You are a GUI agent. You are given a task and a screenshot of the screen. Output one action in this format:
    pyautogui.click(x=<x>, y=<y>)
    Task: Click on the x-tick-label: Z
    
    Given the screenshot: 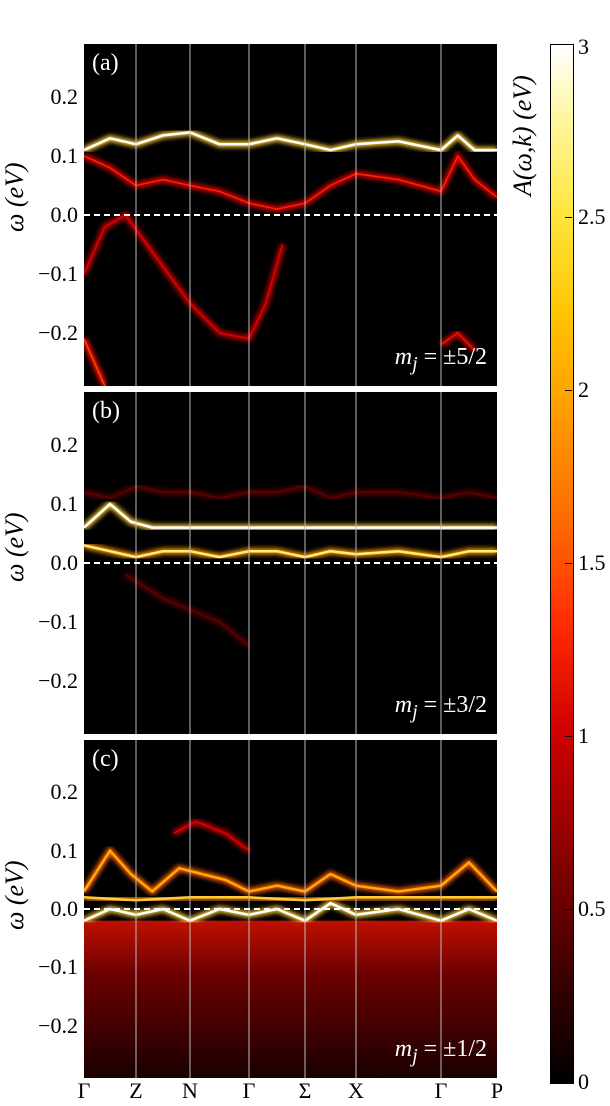 What is the action you would take?
    pyautogui.click(x=136, y=1090)
    